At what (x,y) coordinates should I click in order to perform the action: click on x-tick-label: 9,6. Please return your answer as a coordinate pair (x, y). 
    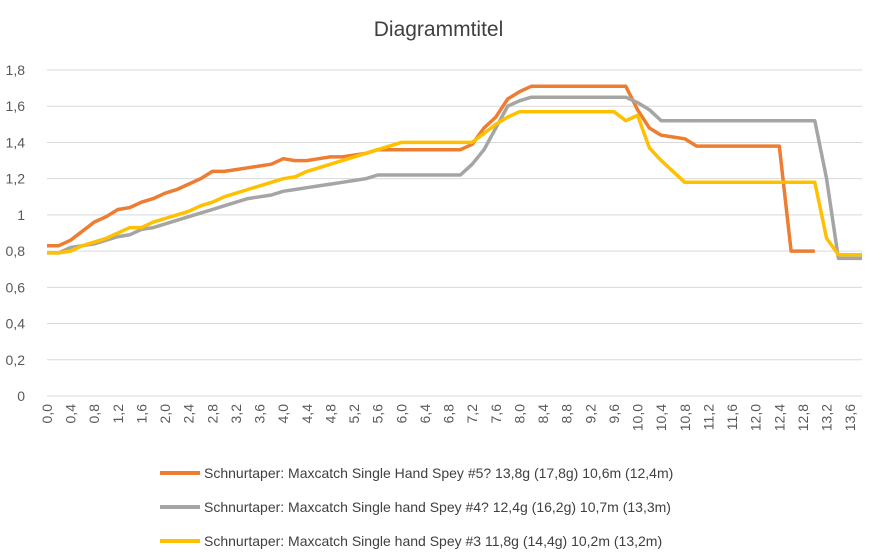
    Looking at the image, I should click on (614, 414).